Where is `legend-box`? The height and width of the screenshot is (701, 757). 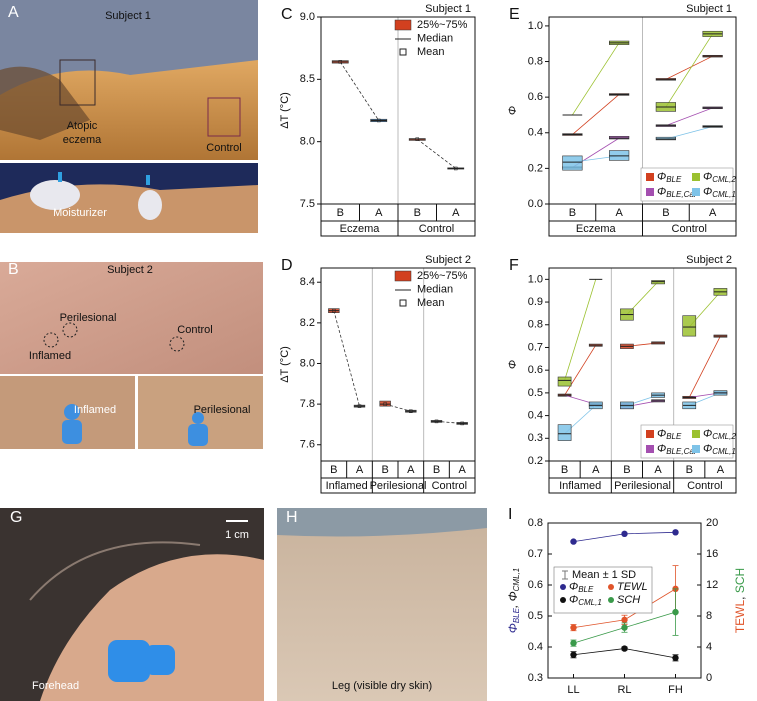 legend-box is located at coordinates (687, 441).